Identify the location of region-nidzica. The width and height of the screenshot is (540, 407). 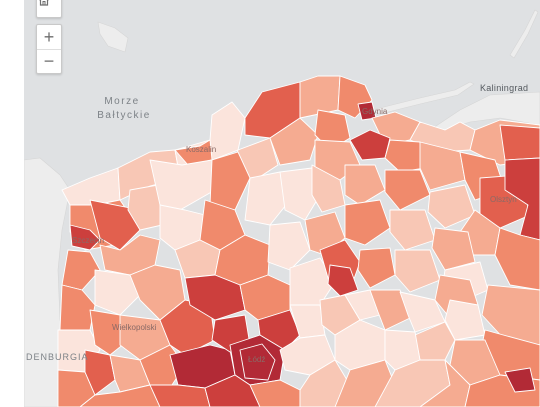
(451, 206).